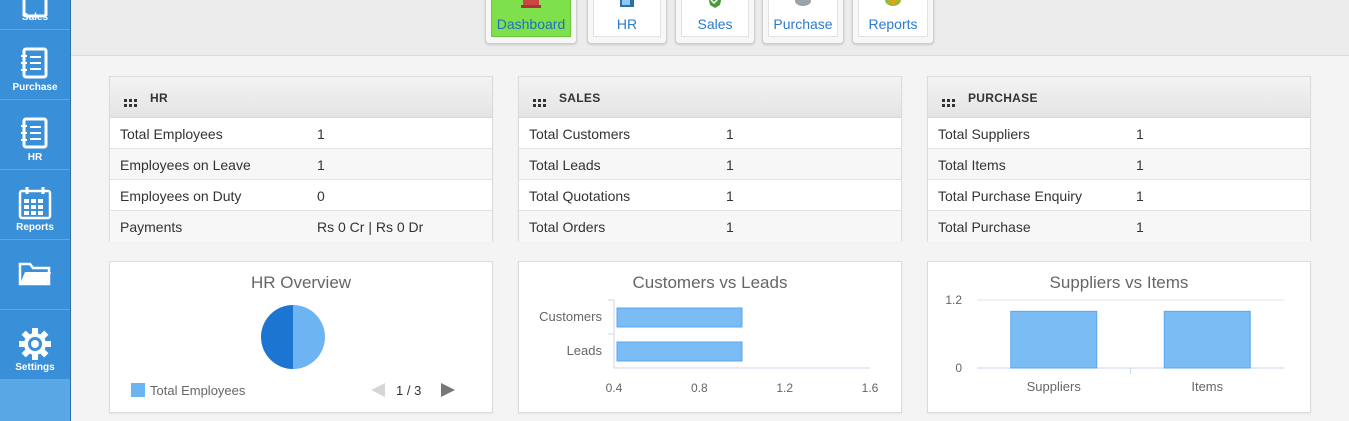 This screenshot has width=1349, height=421. Describe the element at coordinates (35, 400) in the screenshot. I see `sidebar-footer` at that location.